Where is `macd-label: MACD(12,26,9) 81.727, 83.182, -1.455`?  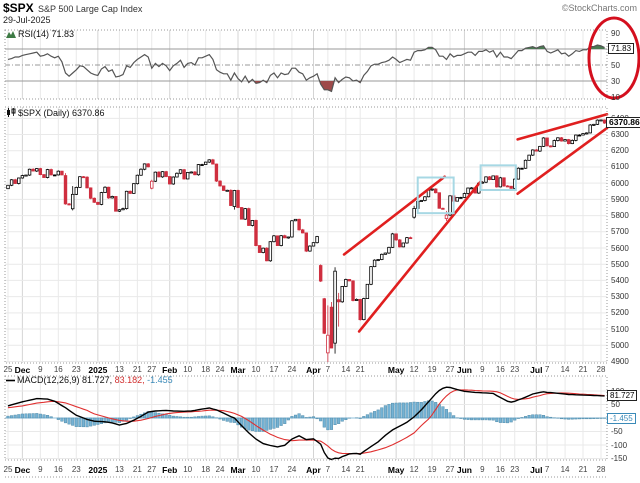
macd-label: MACD(12,26,9) 81.727, 83.182, -1.455 is located at coordinates (89, 380).